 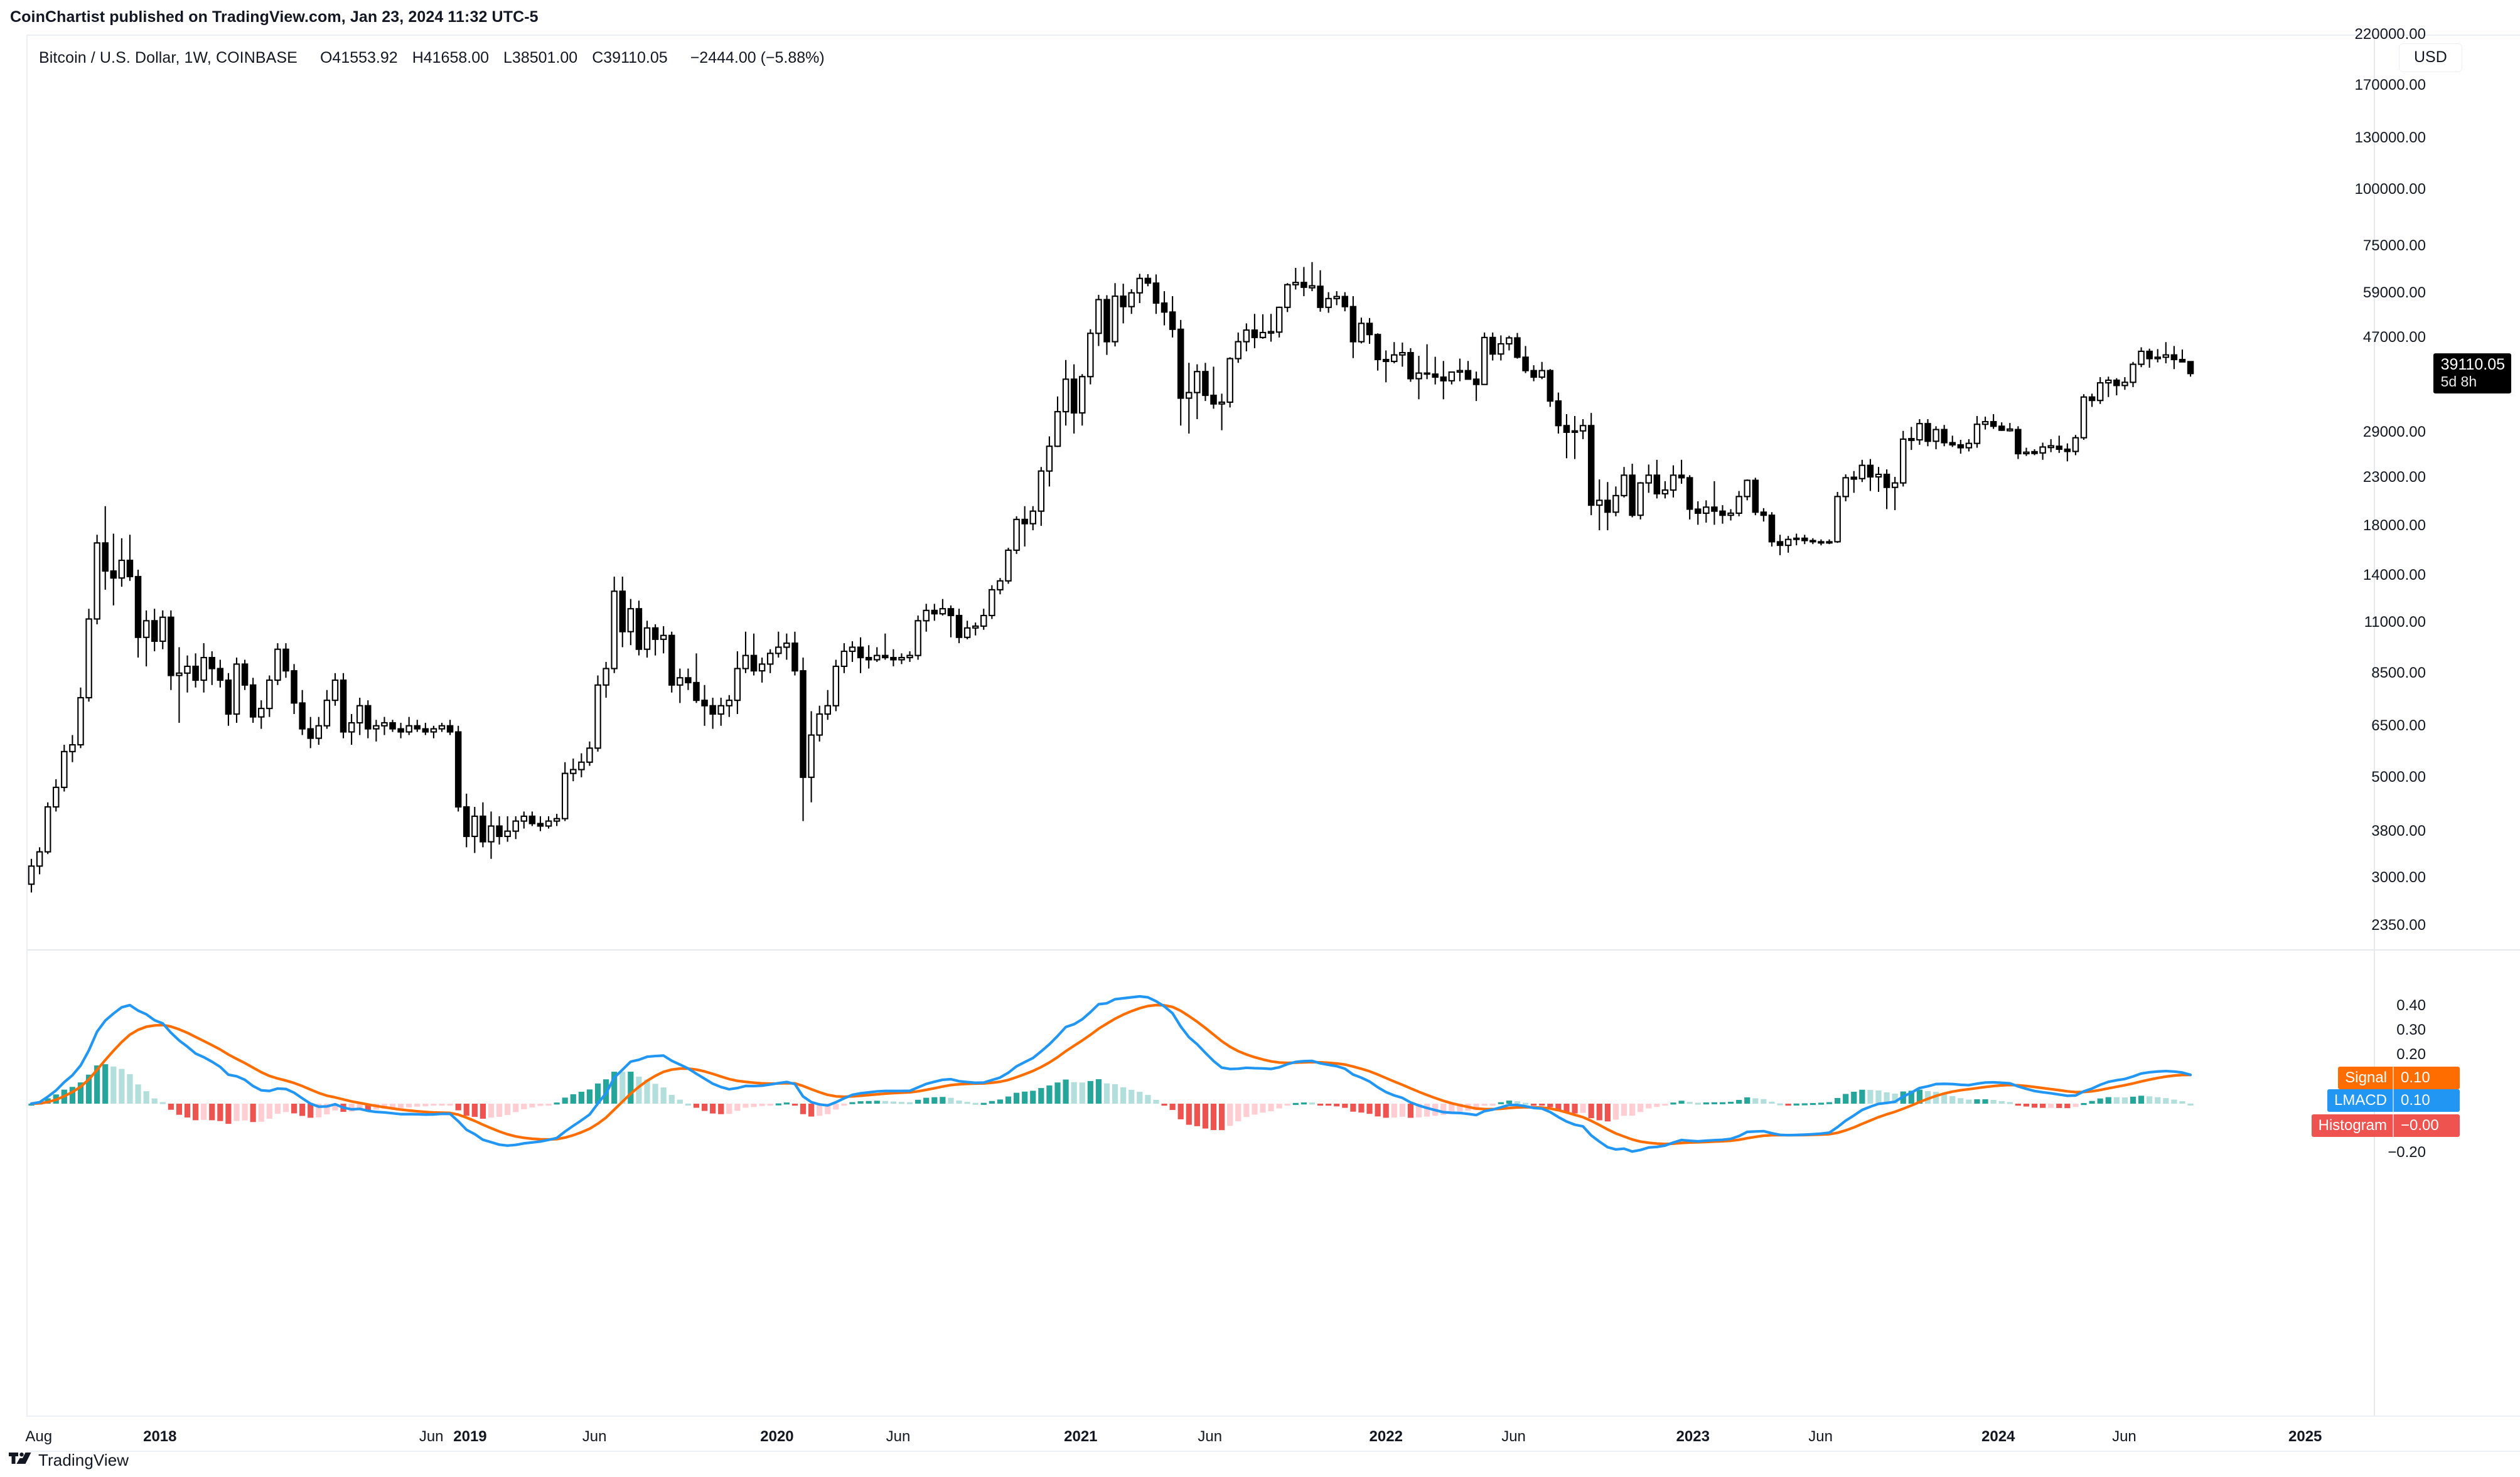 I want to click on price-tick-label: 3000.00, so click(x=2398, y=877).